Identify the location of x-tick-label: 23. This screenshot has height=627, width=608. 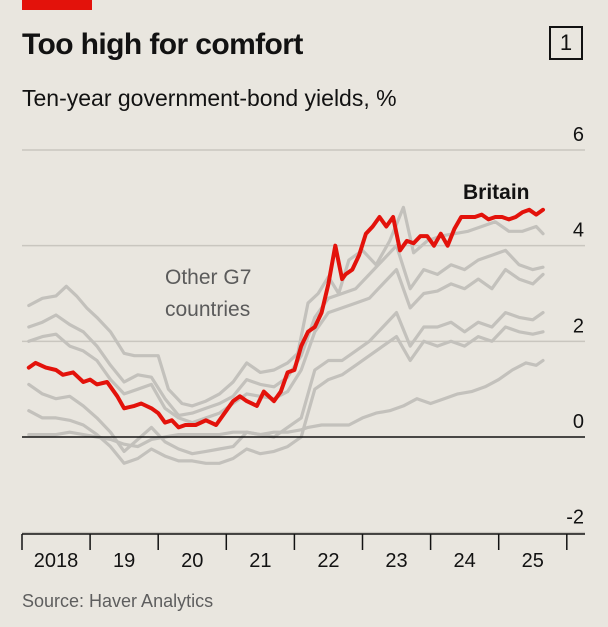
(396, 561).